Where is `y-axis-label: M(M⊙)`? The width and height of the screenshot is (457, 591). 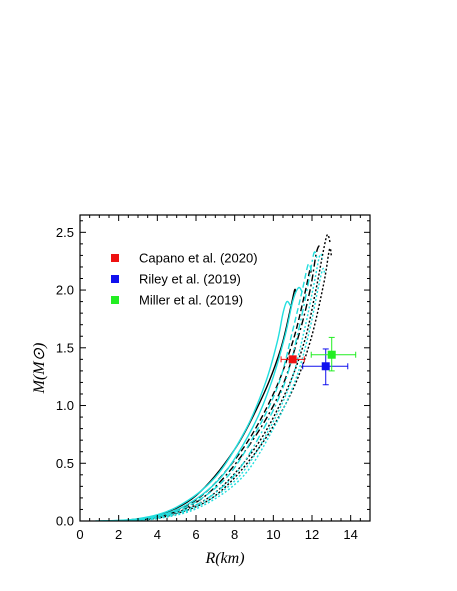
y-axis-label: M(M⊙) is located at coordinates (39, 369).